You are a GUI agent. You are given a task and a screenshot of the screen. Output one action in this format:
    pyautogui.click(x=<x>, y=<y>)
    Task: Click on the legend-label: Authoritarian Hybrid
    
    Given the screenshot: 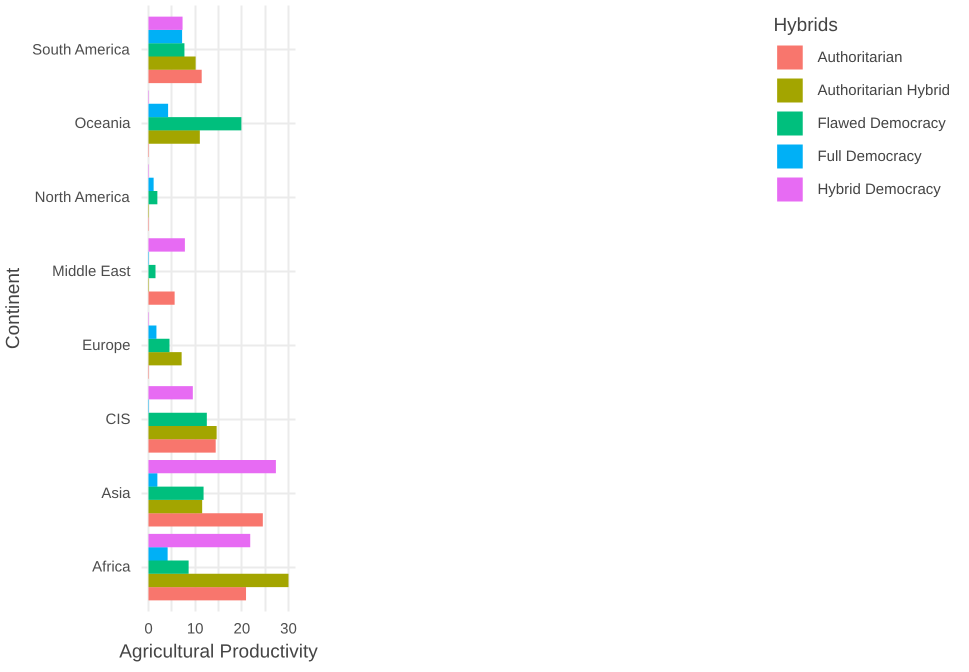 What is the action you would take?
    pyautogui.click(x=883, y=90)
    